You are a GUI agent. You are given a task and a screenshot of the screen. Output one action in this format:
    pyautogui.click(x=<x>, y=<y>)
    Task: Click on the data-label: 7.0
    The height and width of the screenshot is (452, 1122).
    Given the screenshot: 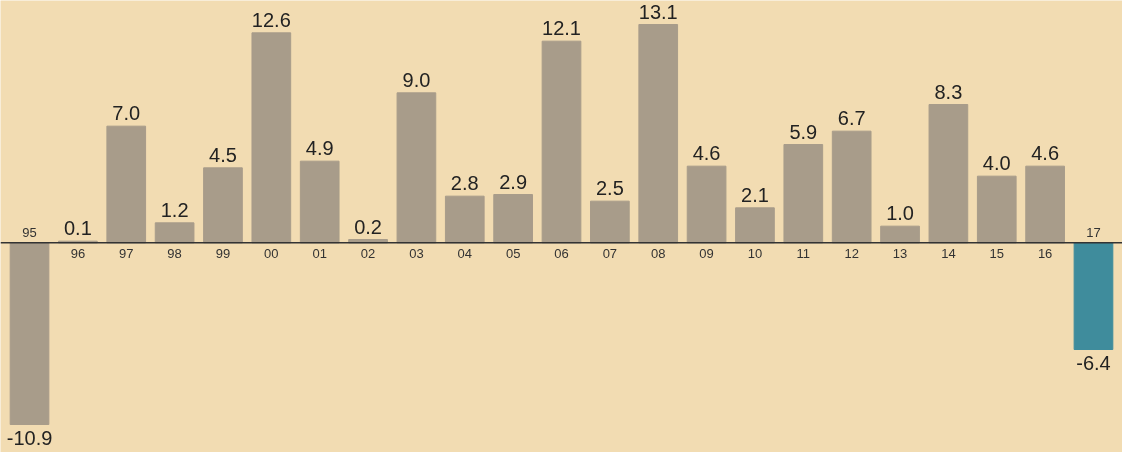 What is the action you would take?
    pyautogui.click(x=126, y=113)
    